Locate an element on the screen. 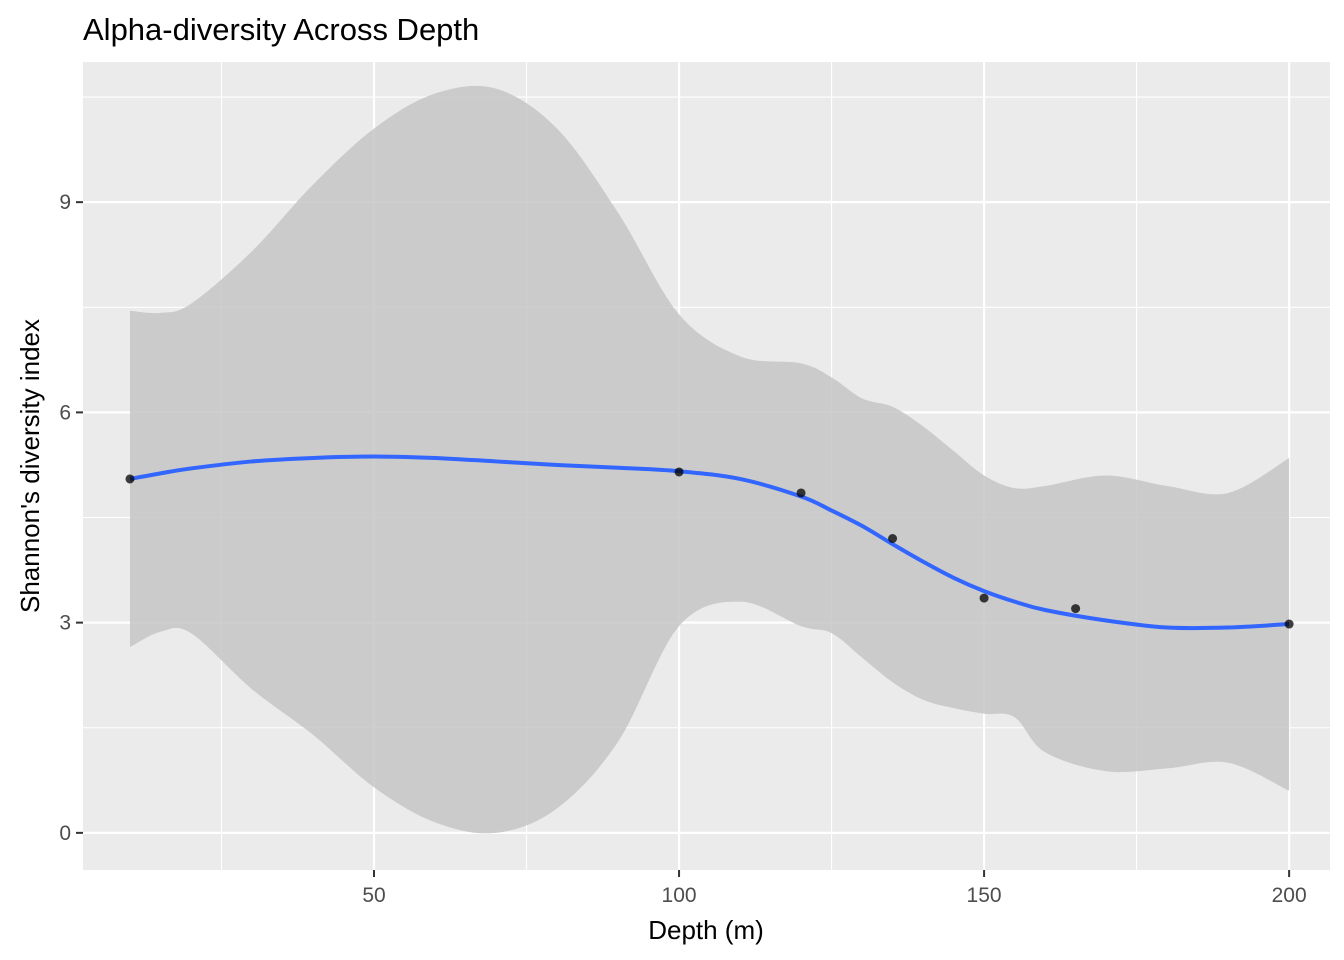 The image size is (1344, 960). x-tick-label: 50 is located at coordinates (373, 895).